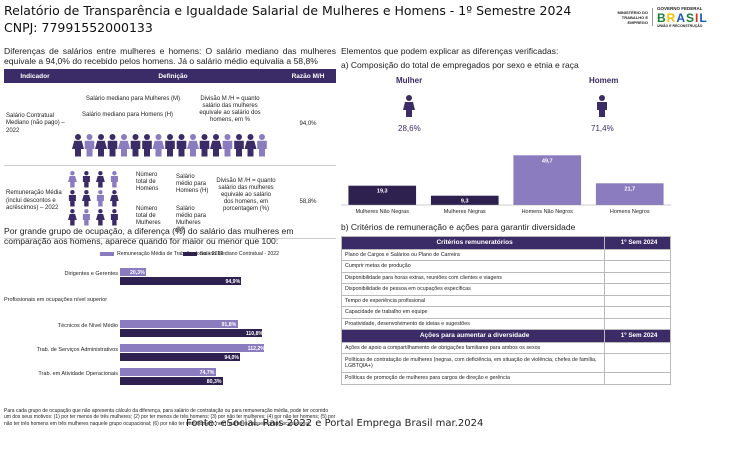  What do you see at coordinates (473, 312) in the screenshot?
I see `criteria-row: Capacidade de trabalho em equipe` at bounding box center [473, 312].